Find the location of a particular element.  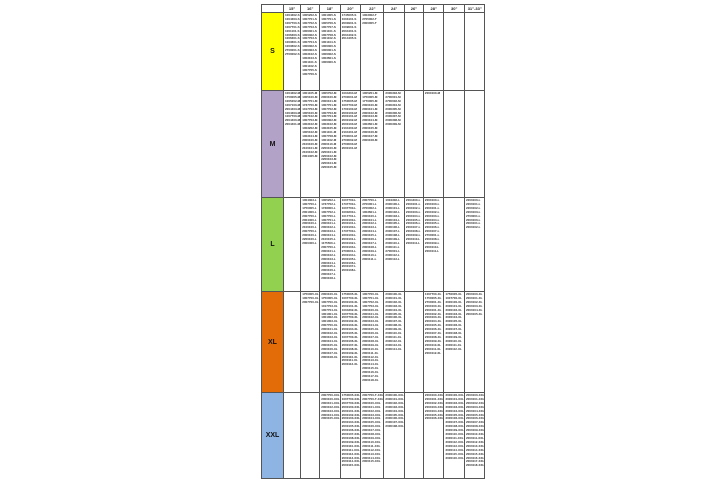

product-code: 2000107-XL is located at coordinates (393, 321).